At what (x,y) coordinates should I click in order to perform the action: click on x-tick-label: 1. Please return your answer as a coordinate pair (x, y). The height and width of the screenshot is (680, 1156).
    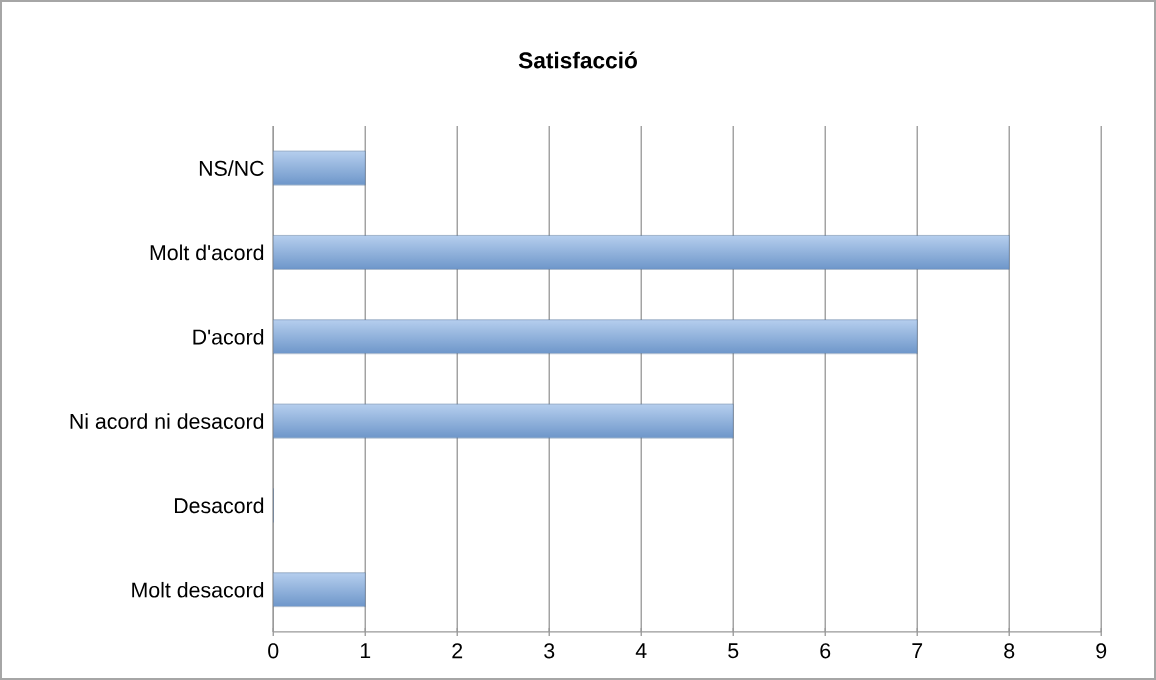
    Looking at the image, I should click on (365, 650).